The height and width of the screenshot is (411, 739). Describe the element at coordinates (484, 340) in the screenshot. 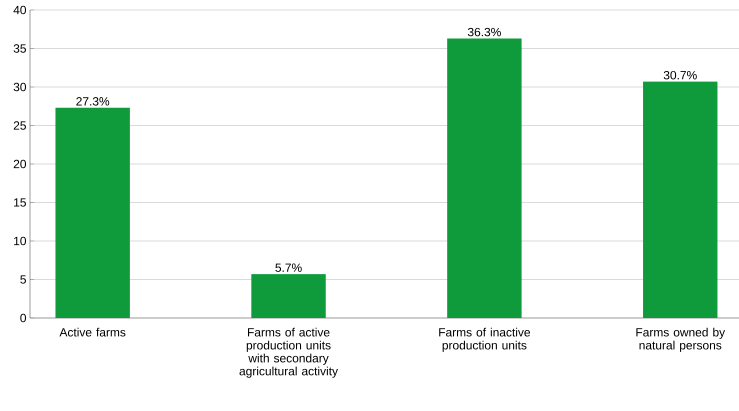

I see `x-tick-label: Farms of inactive production units` at that location.